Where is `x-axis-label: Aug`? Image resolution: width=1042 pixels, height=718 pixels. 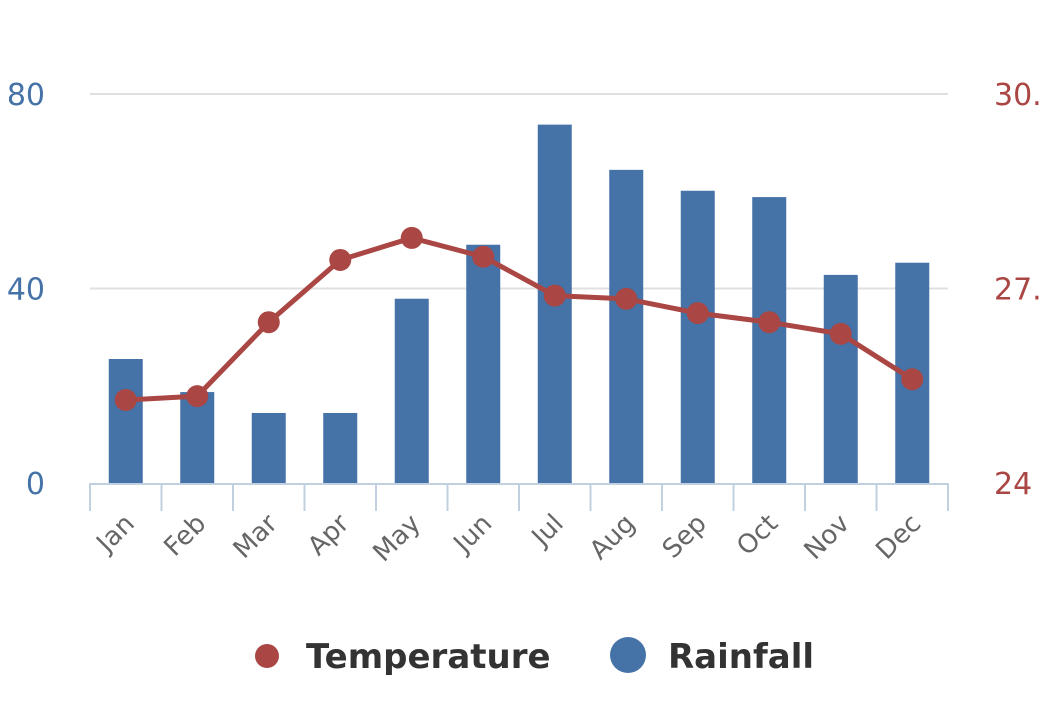 x-axis-label: Aug is located at coordinates (612, 537).